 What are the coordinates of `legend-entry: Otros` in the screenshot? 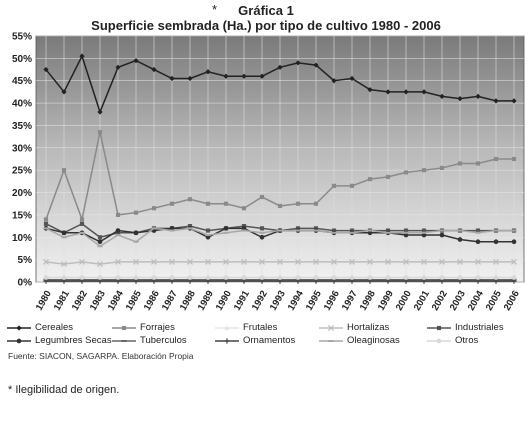 It's located at (452, 340).